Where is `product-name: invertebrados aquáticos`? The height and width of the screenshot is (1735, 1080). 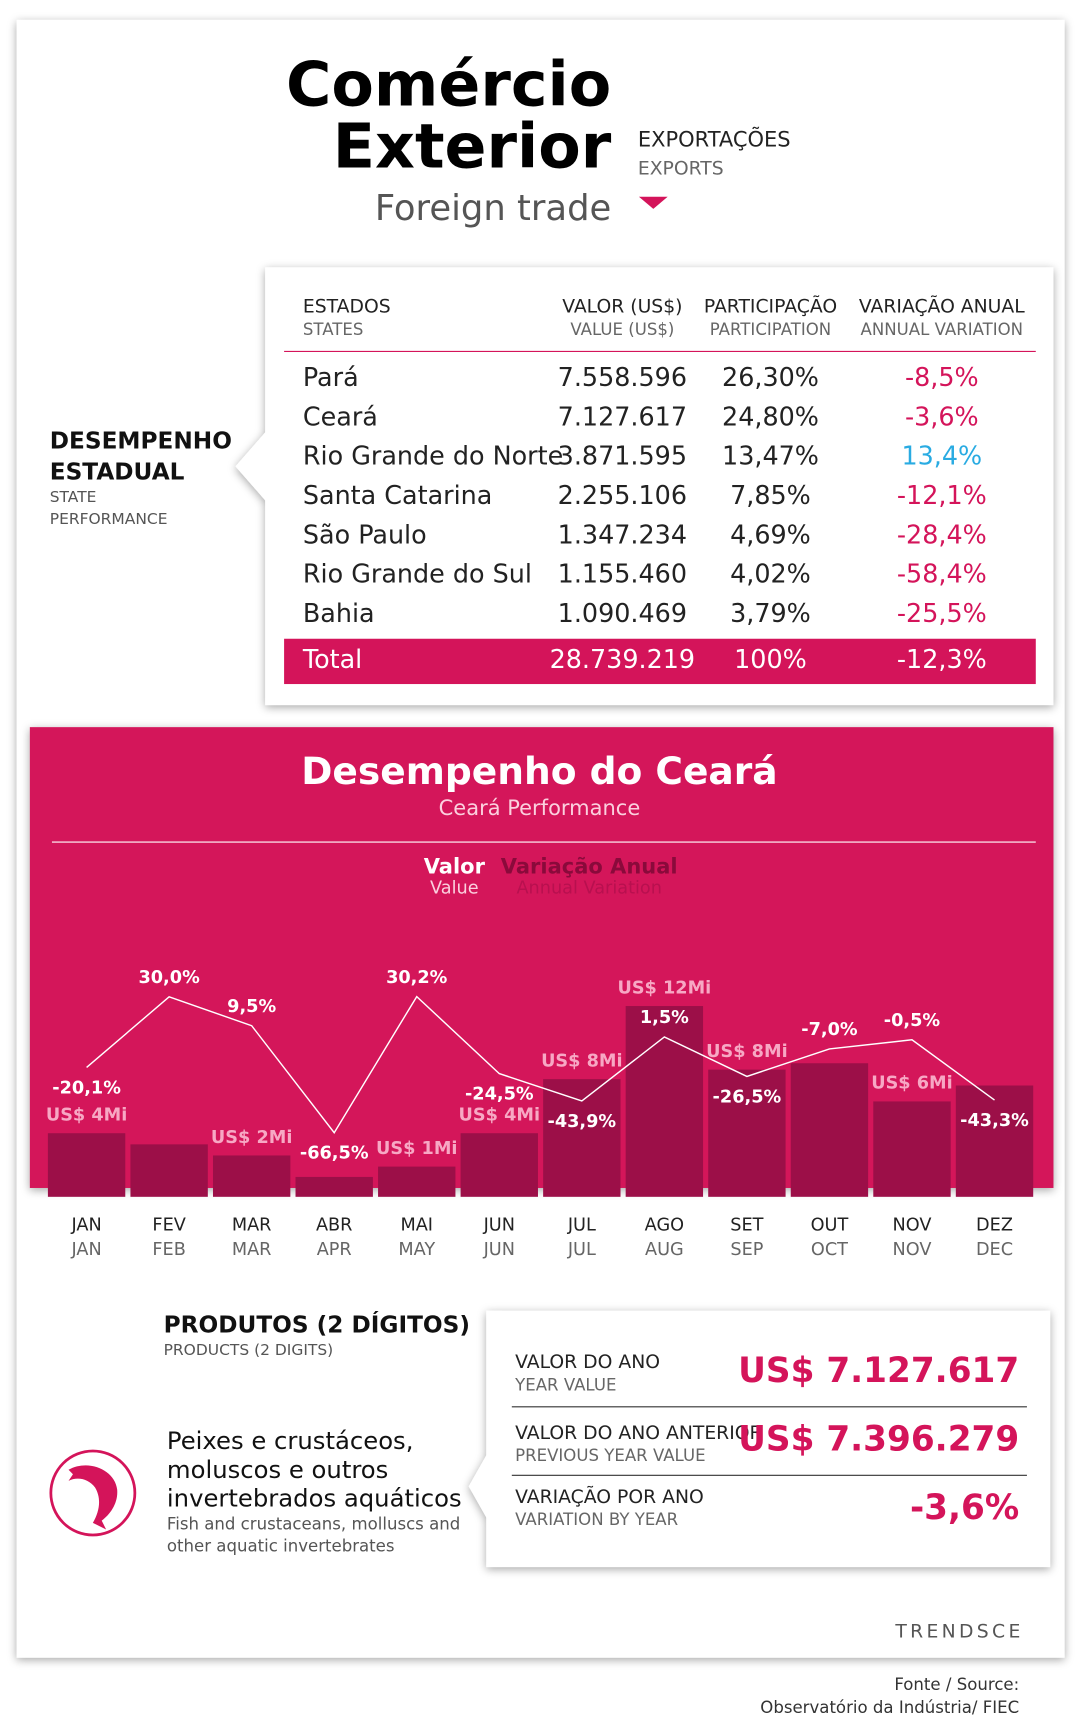 product-name: invertebrados aquáticos is located at coordinates (314, 1498).